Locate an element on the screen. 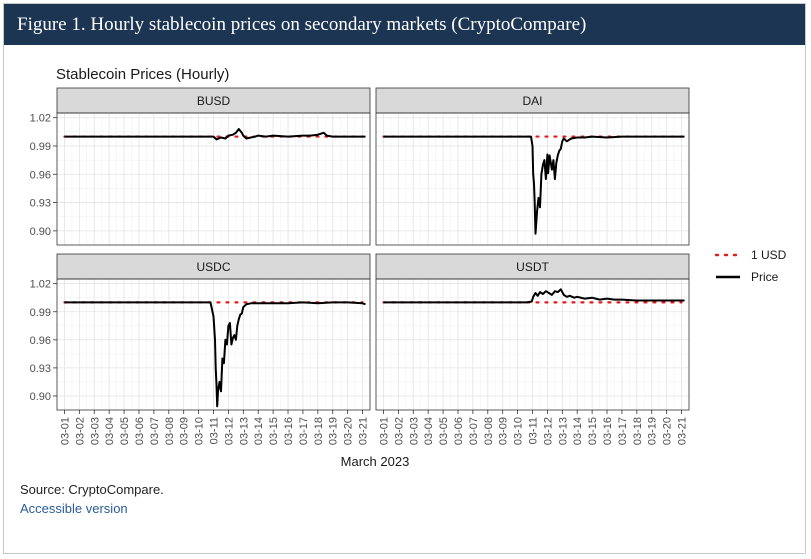 This screenshot has width=811, height=559. x-axis-label: March 2023 is located at coordinates (375, 461).